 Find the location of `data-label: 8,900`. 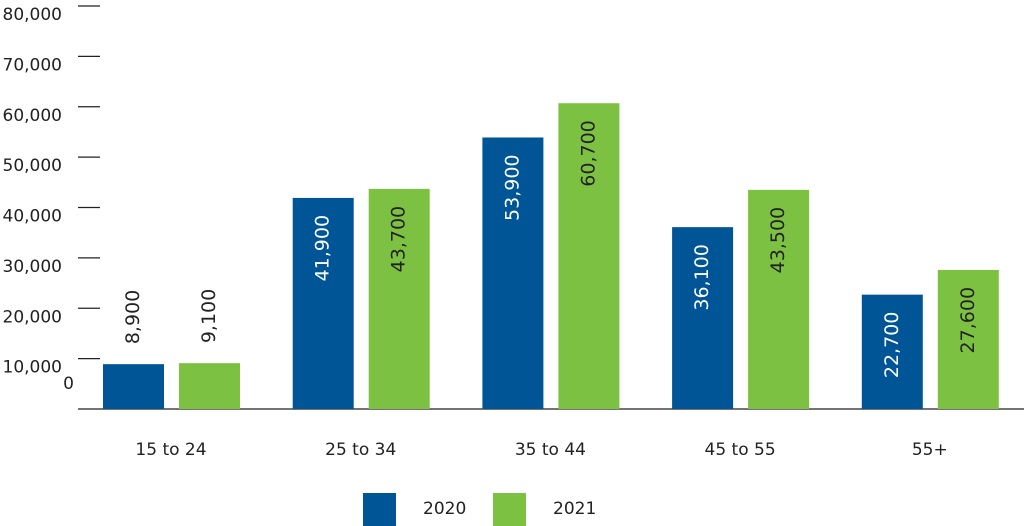

data-label: 8,900 is located at coordinates (133, 317).